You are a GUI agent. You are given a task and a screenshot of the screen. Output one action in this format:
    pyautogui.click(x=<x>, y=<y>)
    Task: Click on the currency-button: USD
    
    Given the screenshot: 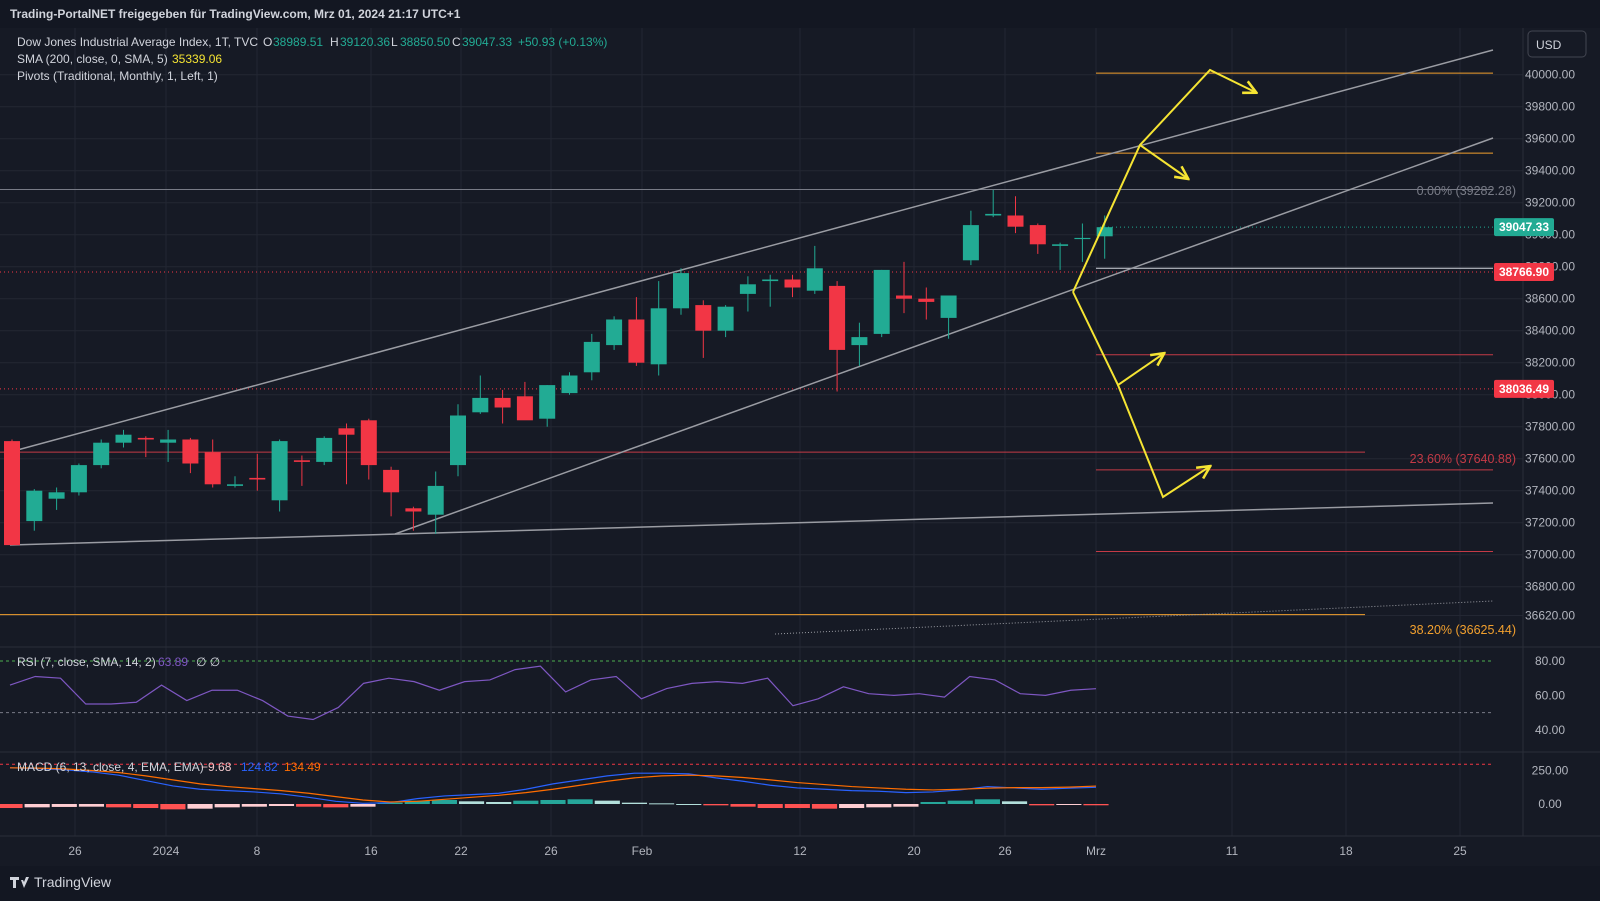 What is the action you would take?
    pyautogui.click(x=1557, y=44)
    